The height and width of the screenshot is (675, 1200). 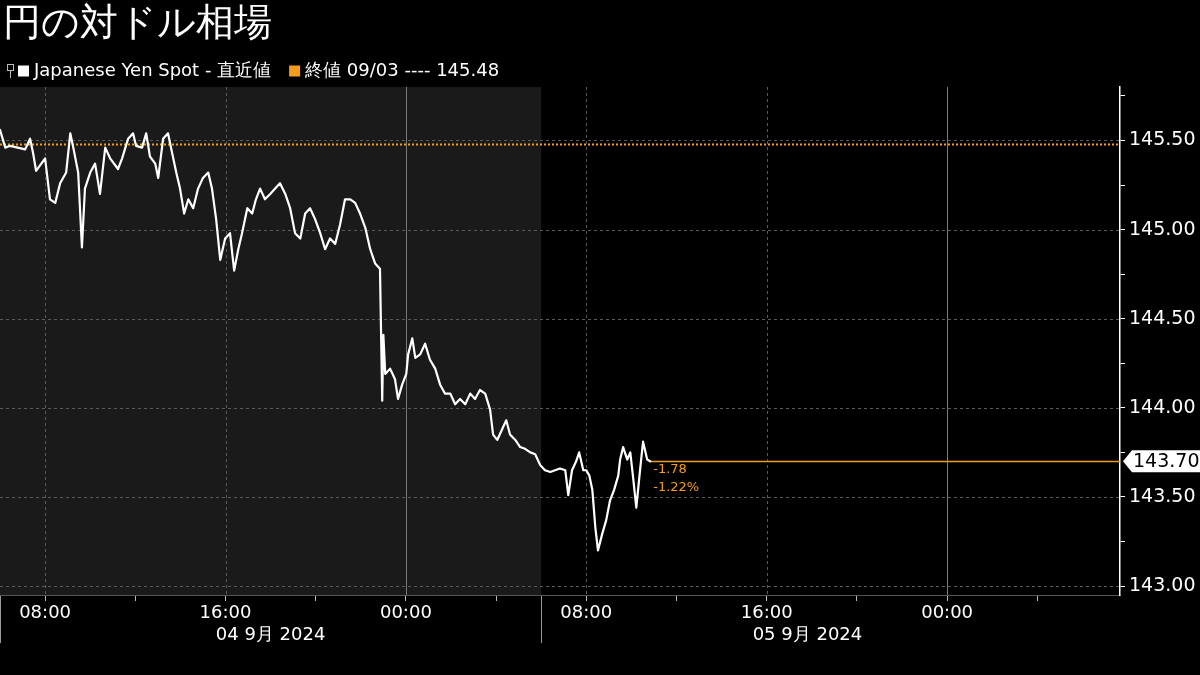 I want to click on y-tick-label: 145.50, so click(x=1162, y=138).